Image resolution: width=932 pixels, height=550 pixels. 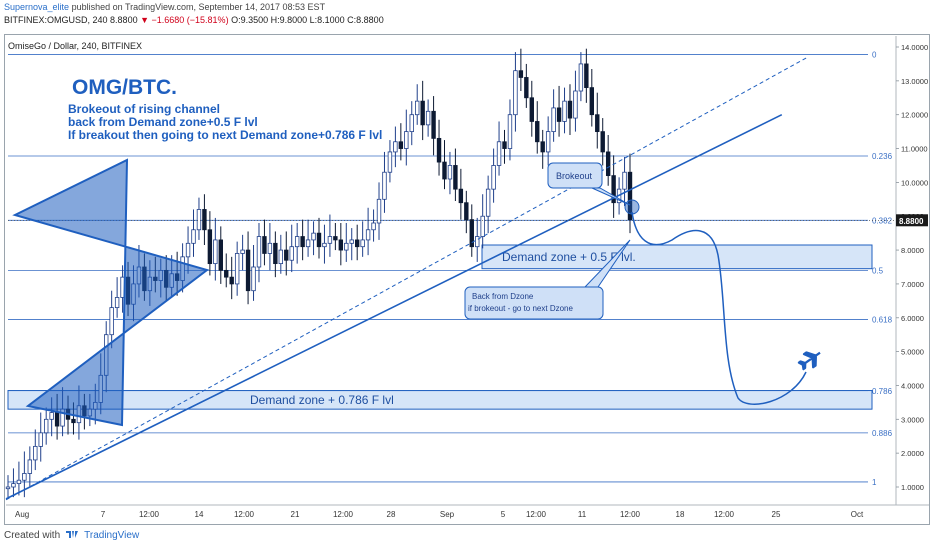 What do you see at coordinates (75, 46) in the screenshot?
I see `chart-legend: OmiseGo / Dollar, 240, BITFINEX` at bounding box center [75, 46].